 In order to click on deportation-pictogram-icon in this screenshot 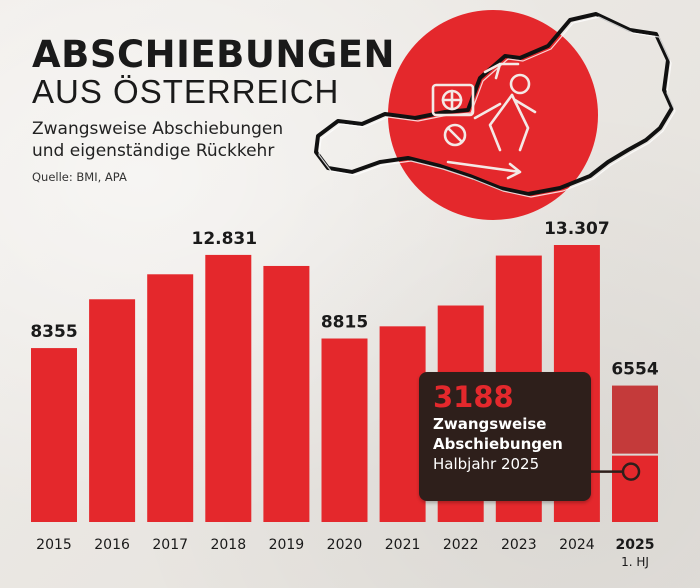, I will do `click(484, 121)`.